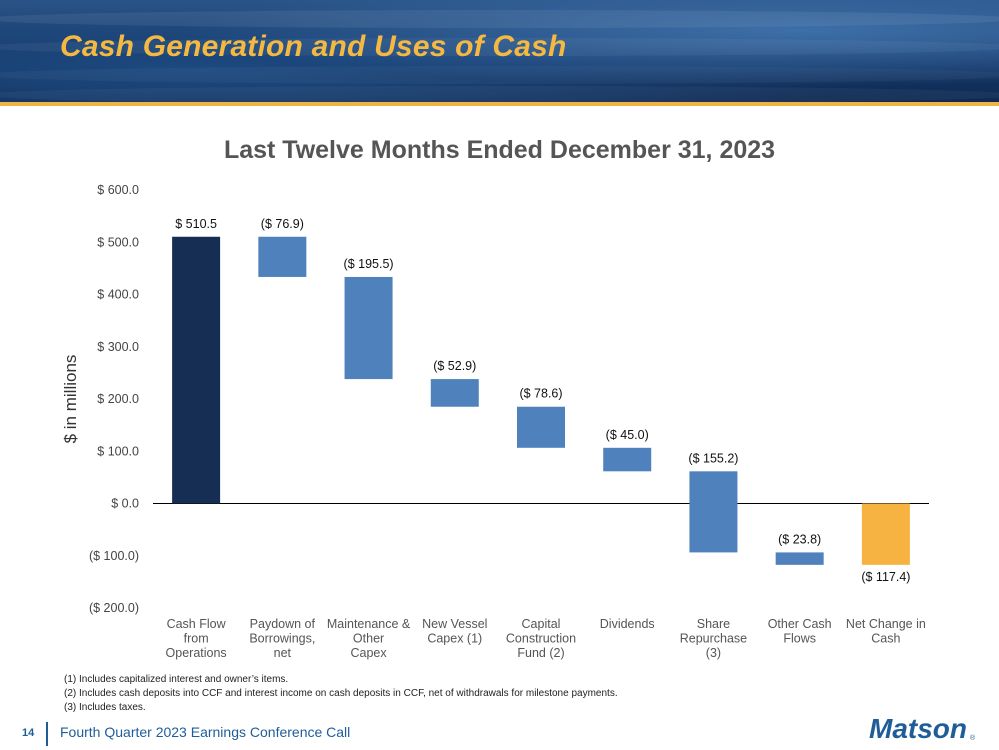  What do you see at coordinates (28, 733) in the screenshot?
I see `page-number: 14` at bounding box center [28, 733].